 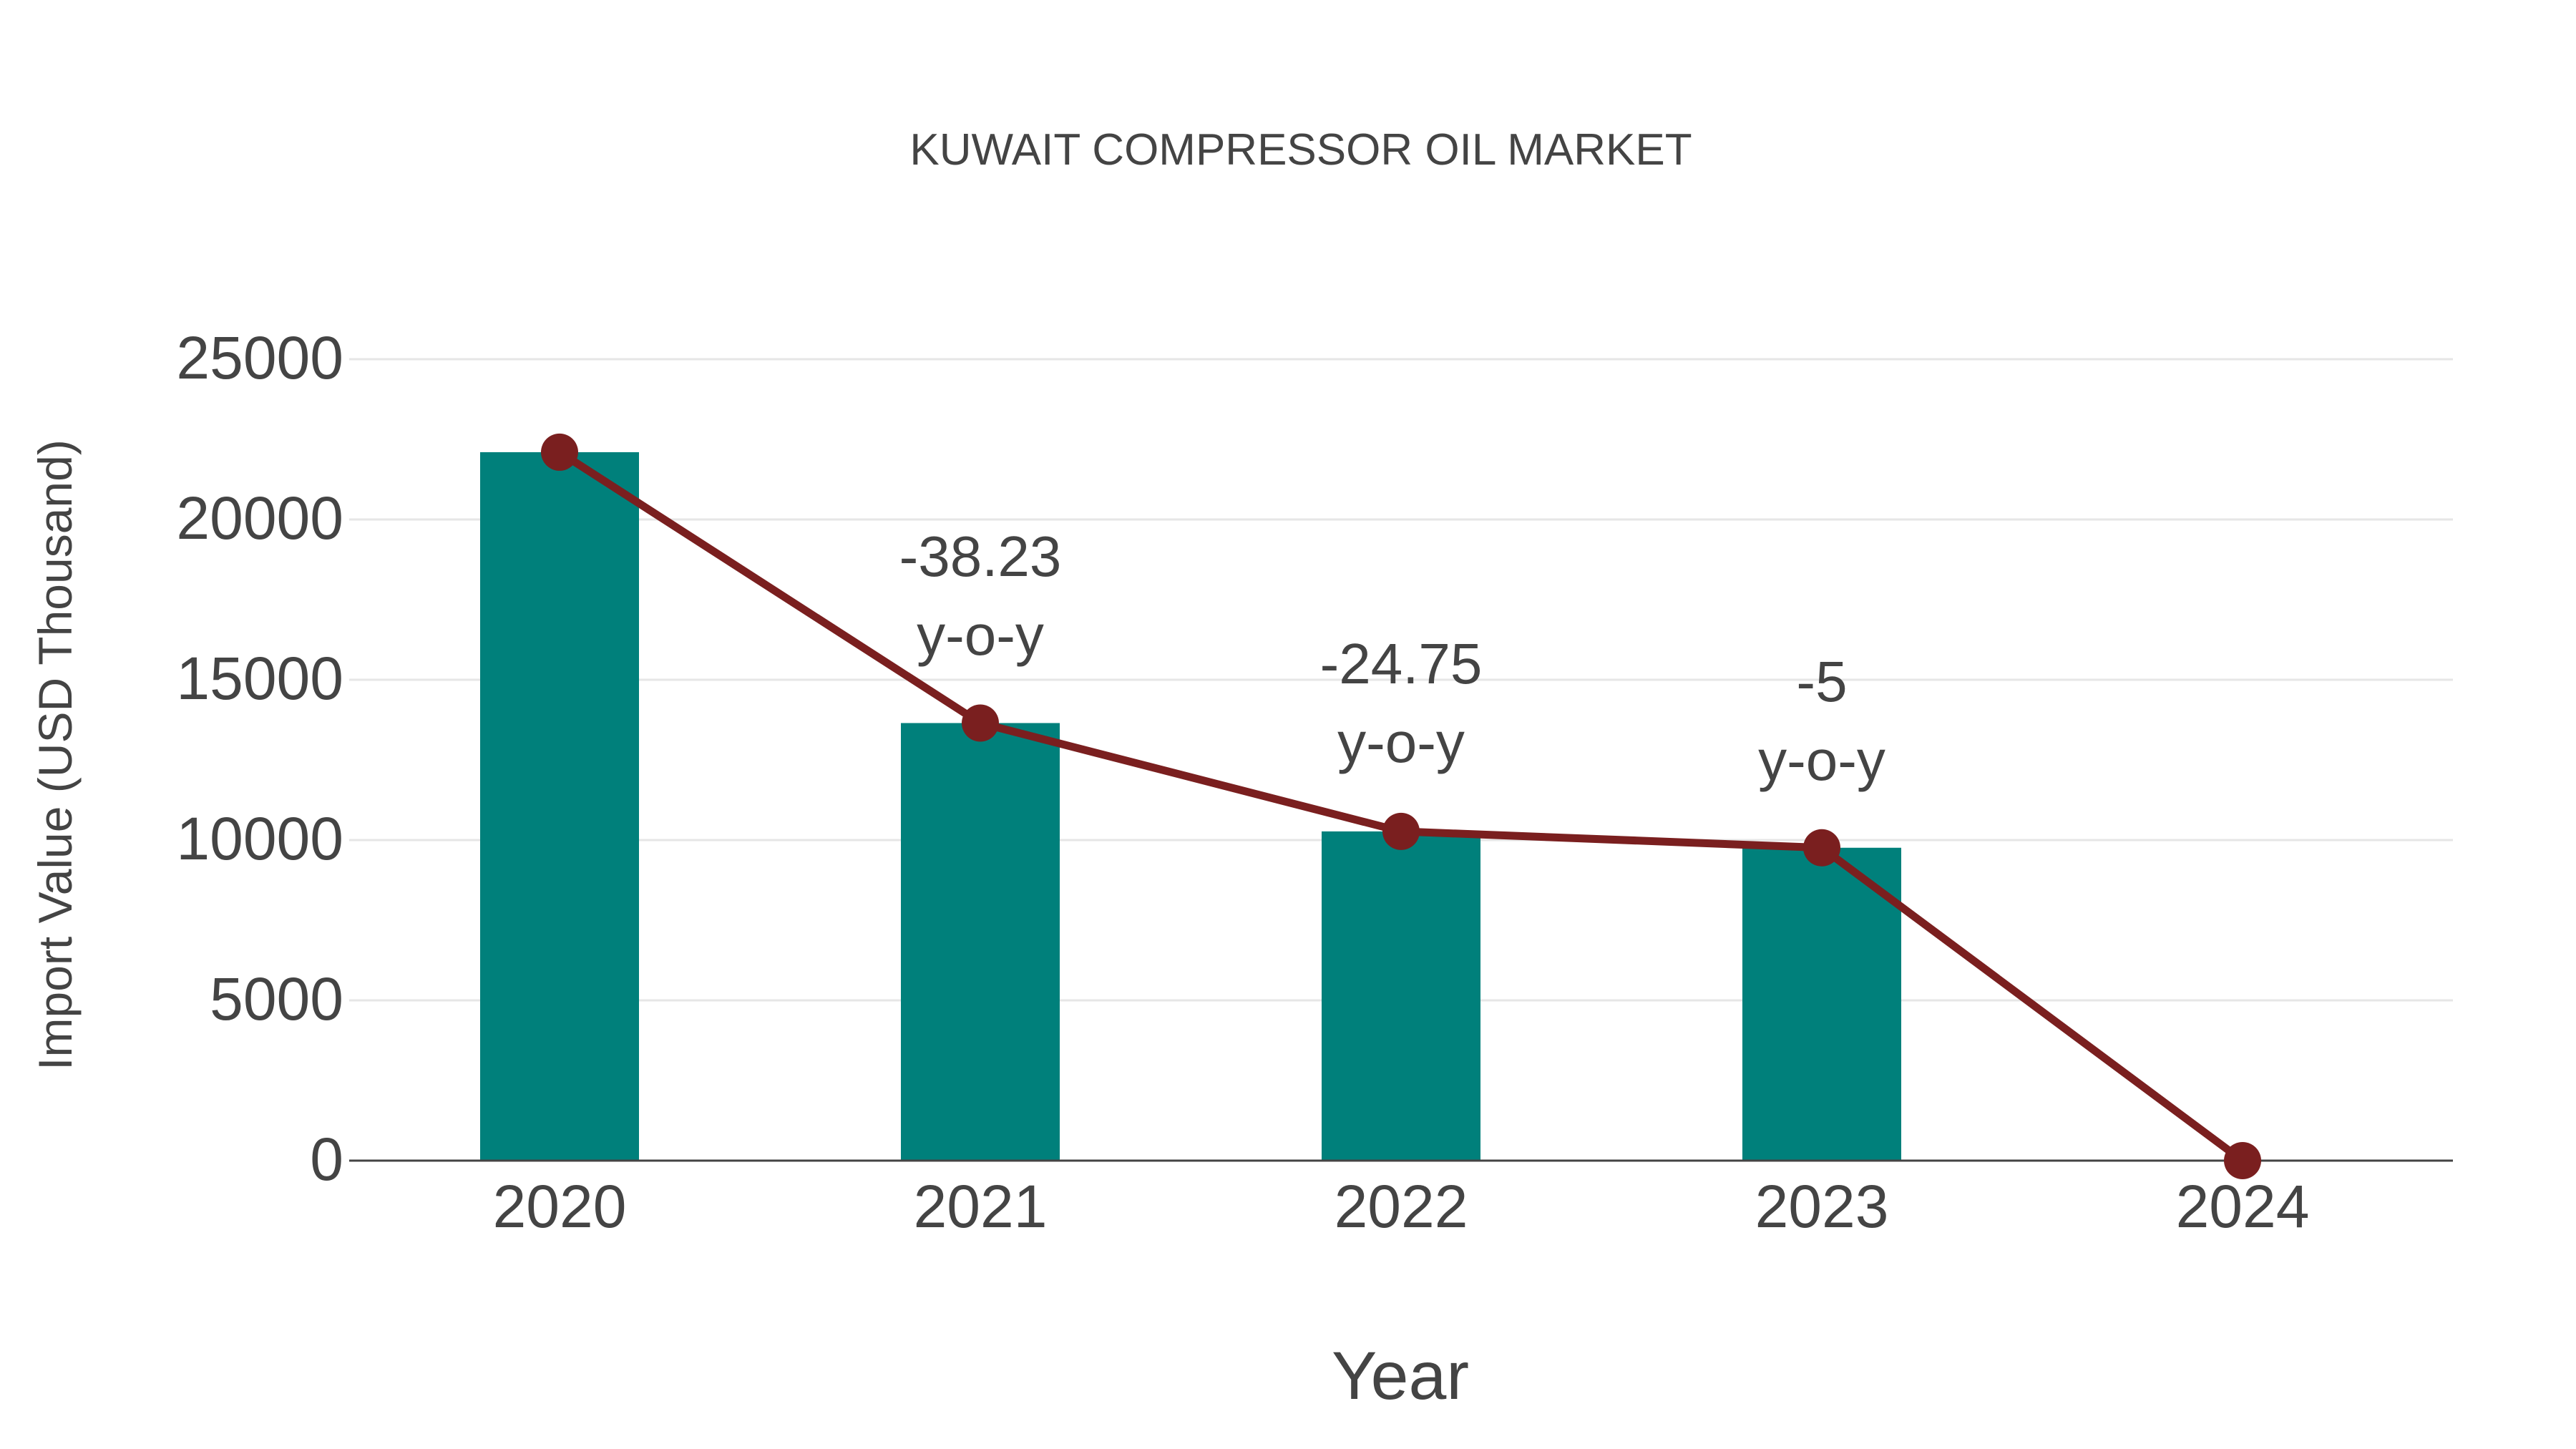 What do you see at coordinates (259, 758) in the screenshot?
I see `y-axis-ticks: 0 5000 10000 15000 20000 25000` at bounding box center [259, 758].